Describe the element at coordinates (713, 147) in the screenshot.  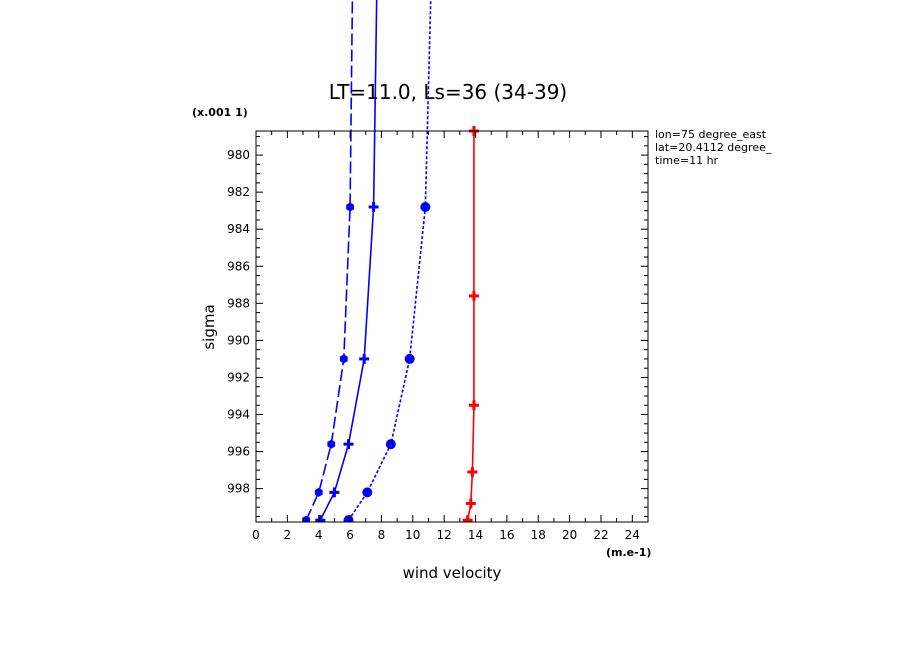
I see `annotation-lat: lat=20.4112 degree_` at that location.